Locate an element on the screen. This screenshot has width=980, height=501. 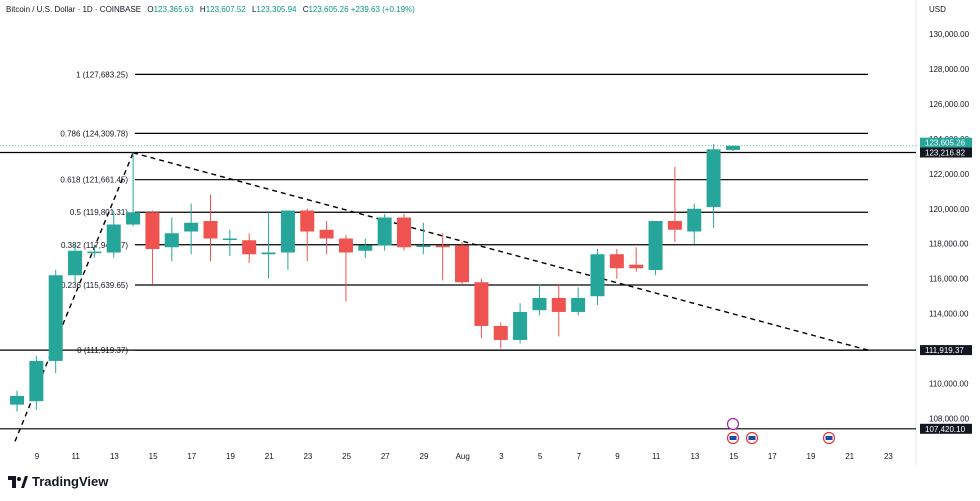
rising-trendline is located at coordinates (74, 297).